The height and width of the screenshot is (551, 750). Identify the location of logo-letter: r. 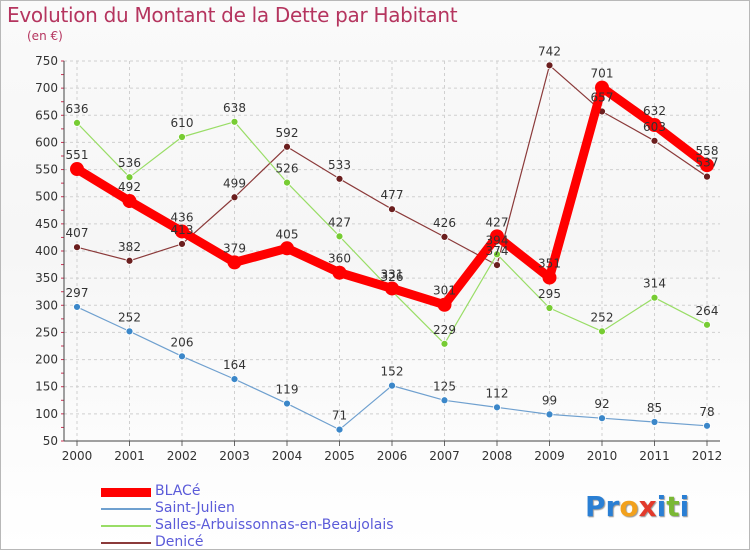
(612, 506).